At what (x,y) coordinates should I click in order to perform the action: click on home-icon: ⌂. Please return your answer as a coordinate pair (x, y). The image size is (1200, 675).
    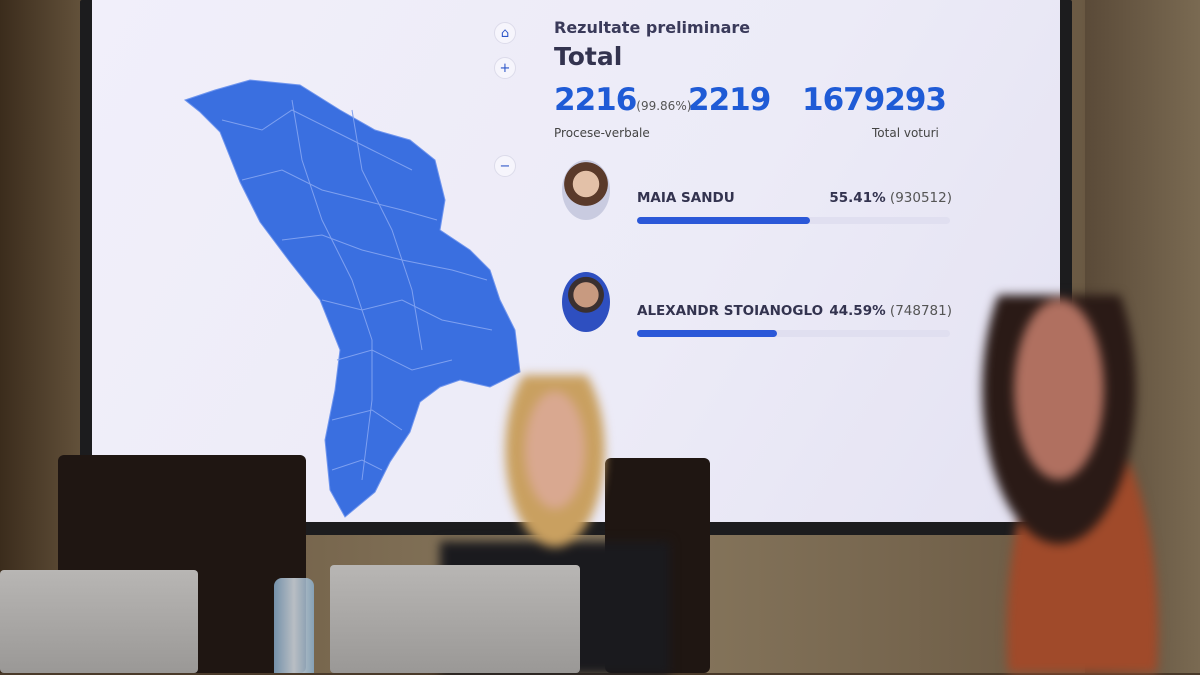
    Looking at the image, I should click on (505, 33).